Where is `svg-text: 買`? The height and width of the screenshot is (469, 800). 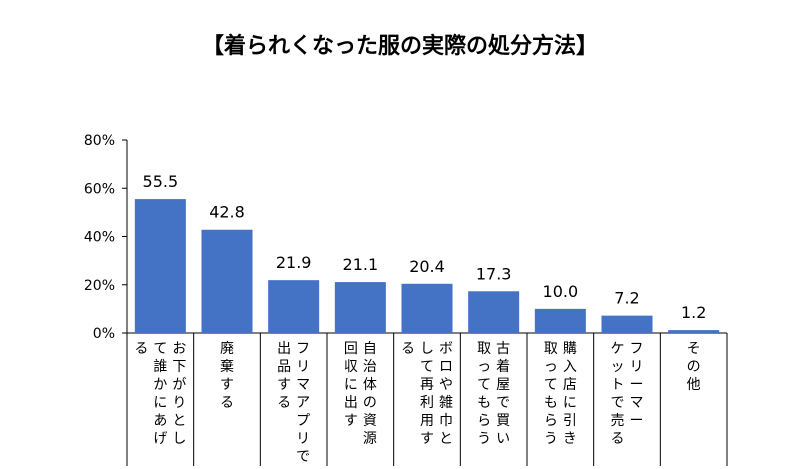
svg-text: 買 is located at coordinates (503, 421).